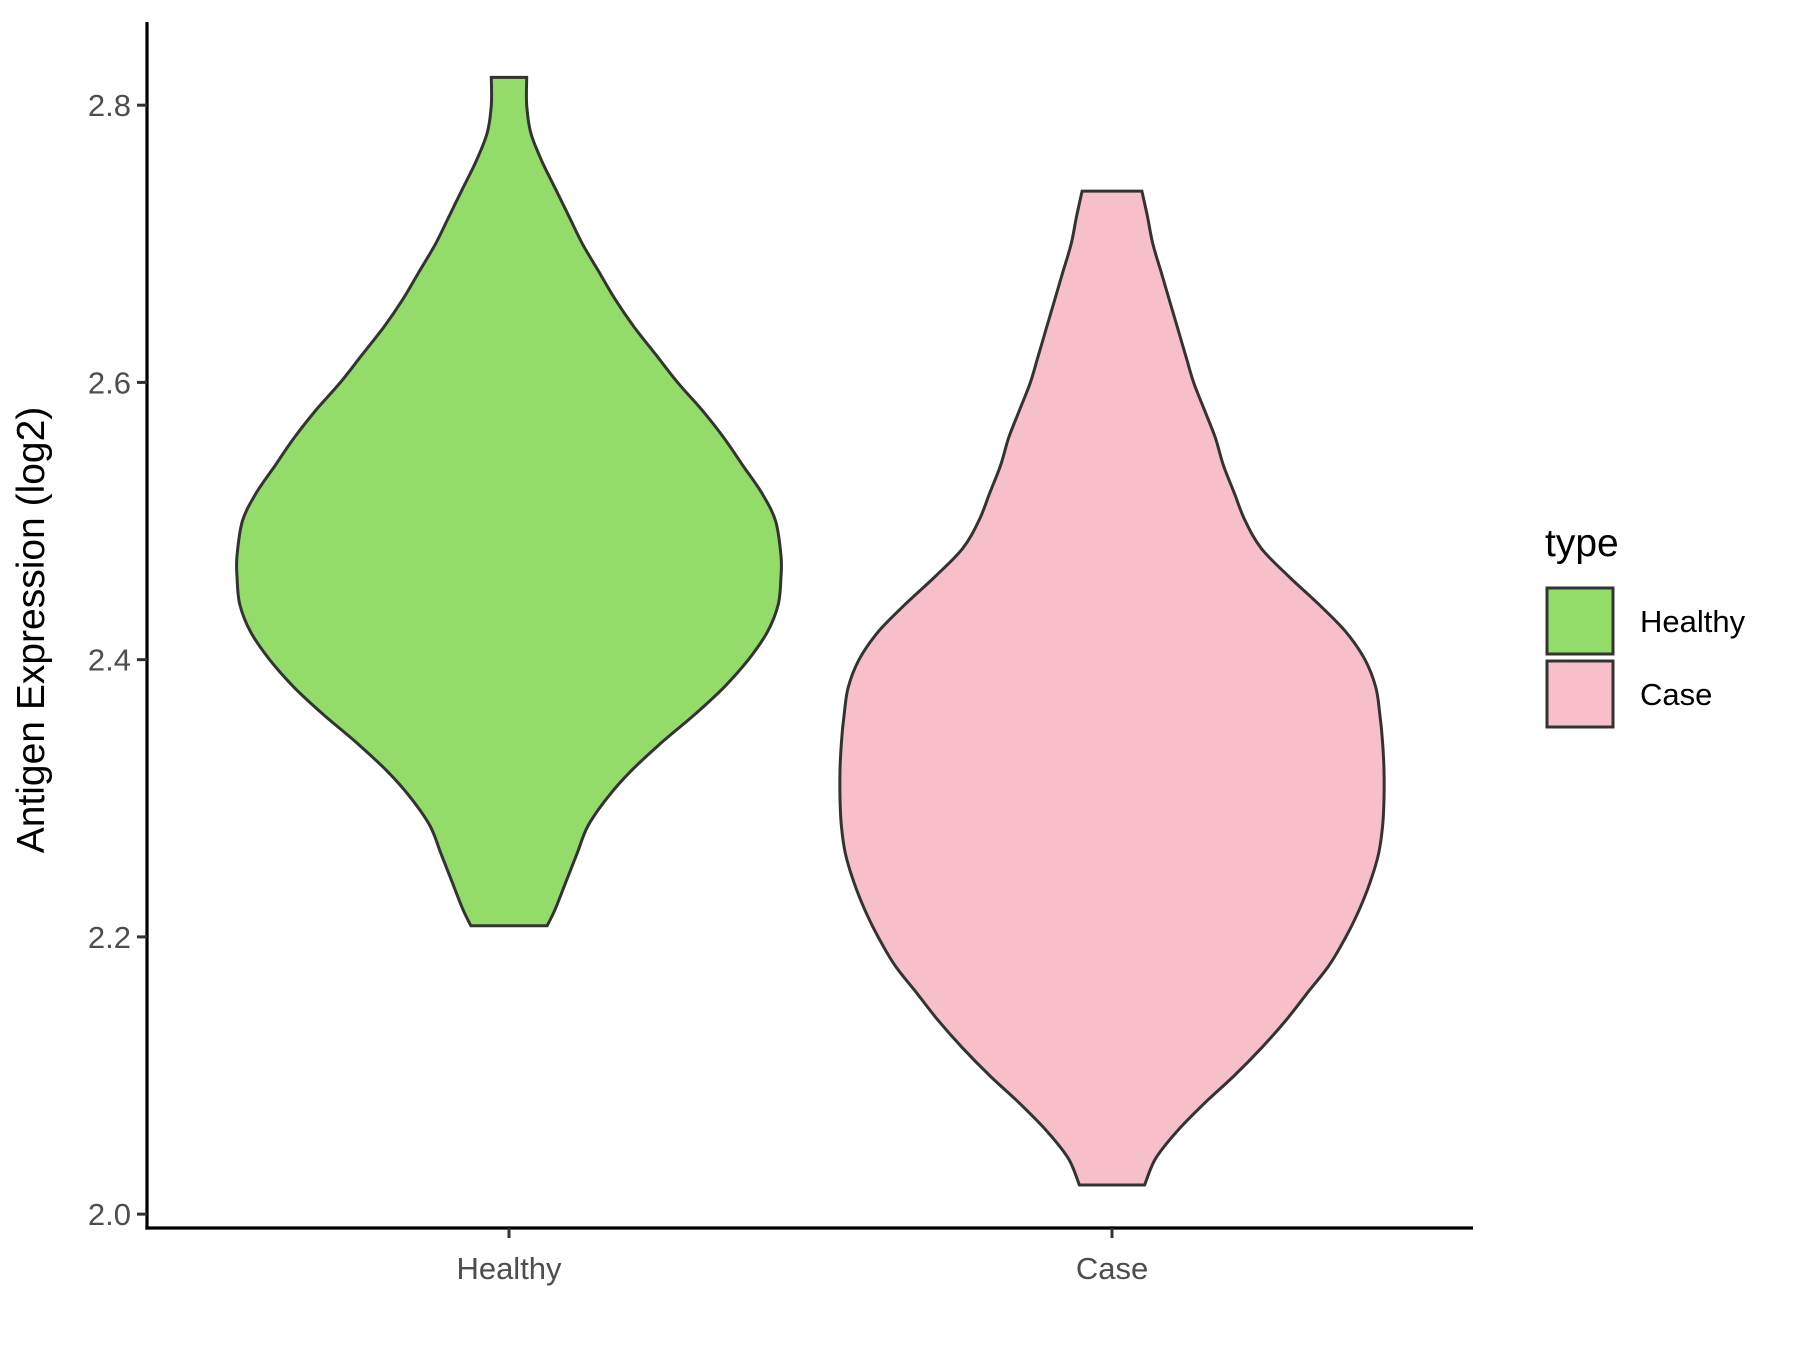 The height and width of the screenshot is (1355, 1800). I want to click on y-tick-label: 2.4, so click(109, 660).